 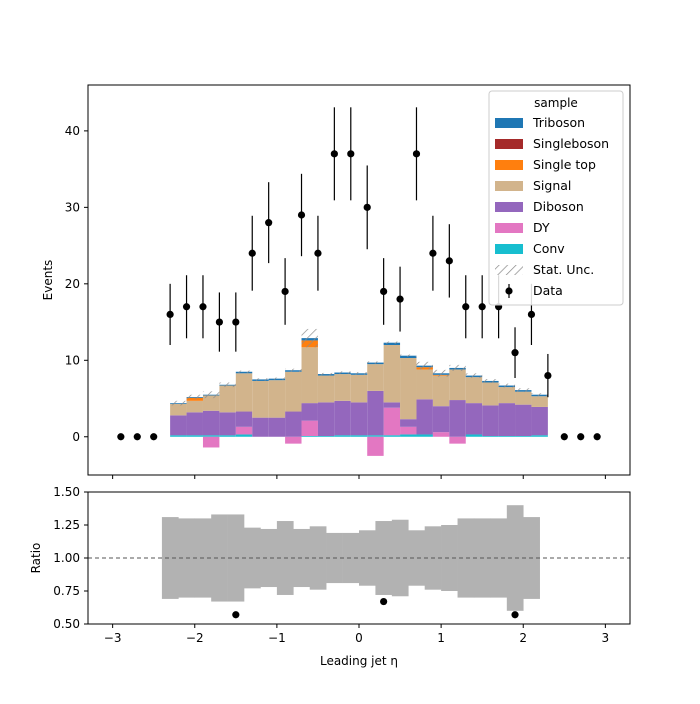 What do you see at coordinates (359, 477) in the screenshot?
I see `main-x-ticks` at bounding box center [359, 477].